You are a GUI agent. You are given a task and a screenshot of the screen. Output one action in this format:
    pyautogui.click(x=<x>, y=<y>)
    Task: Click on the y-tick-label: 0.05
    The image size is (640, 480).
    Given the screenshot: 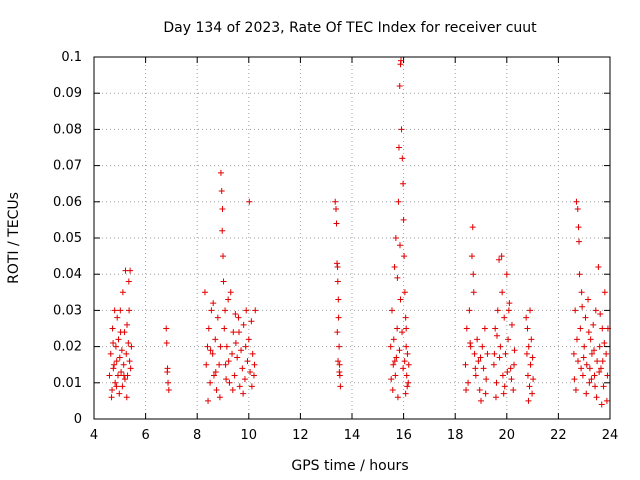 What is the action you would take?
    pyautogui.click(x=67, y=238)
    